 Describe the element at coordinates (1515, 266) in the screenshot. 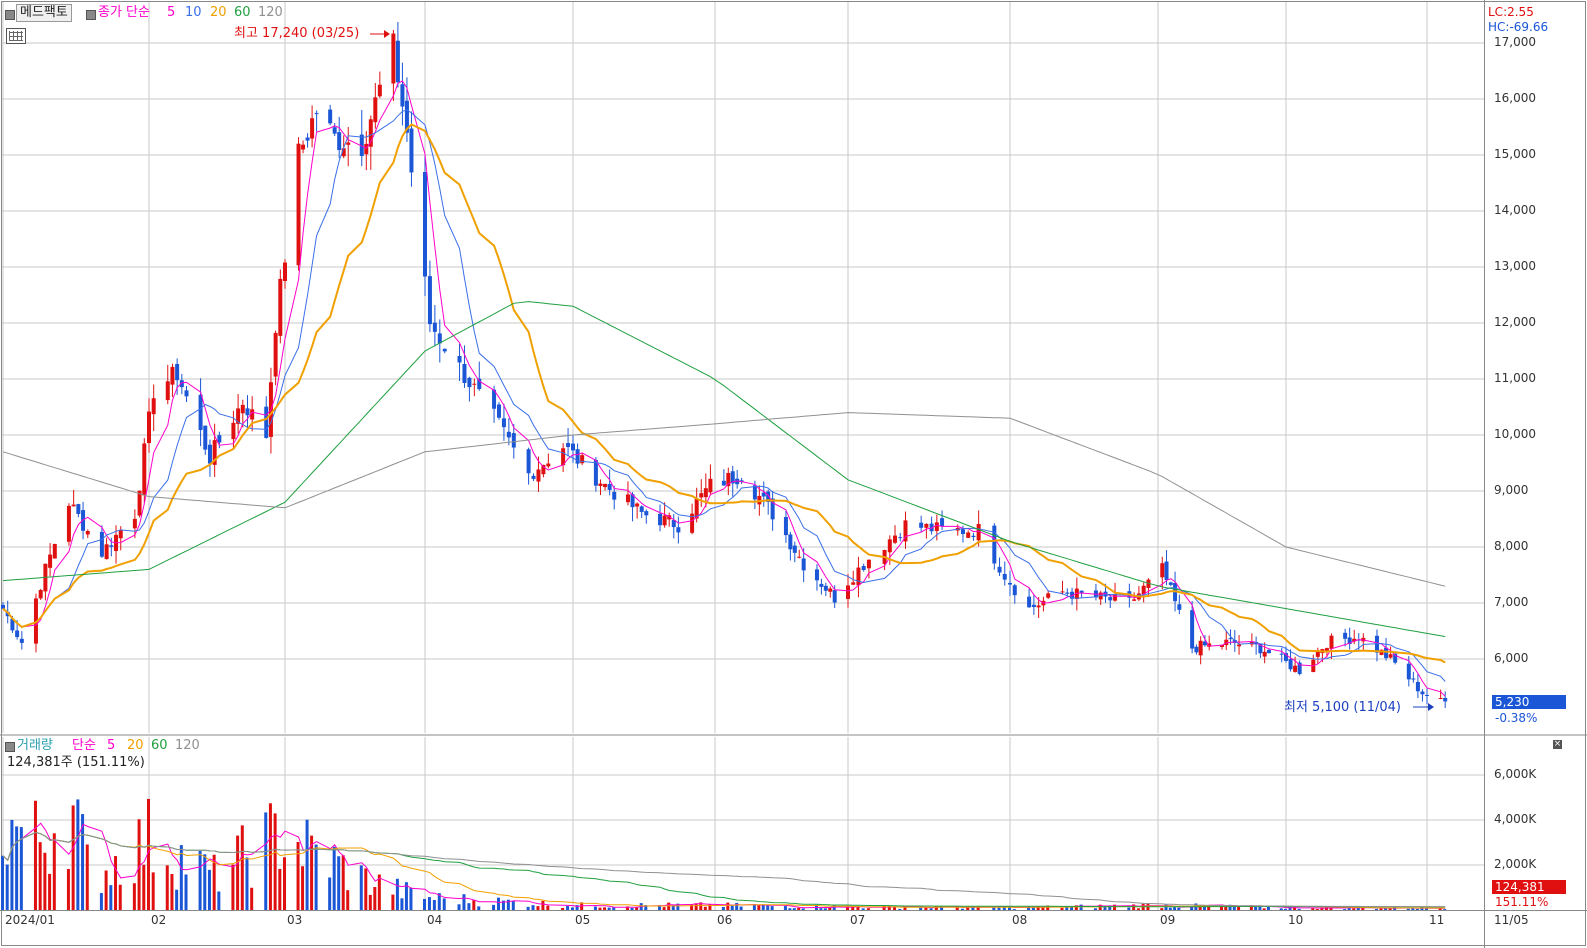

I see `price-tick-label: 13,000` at that location.